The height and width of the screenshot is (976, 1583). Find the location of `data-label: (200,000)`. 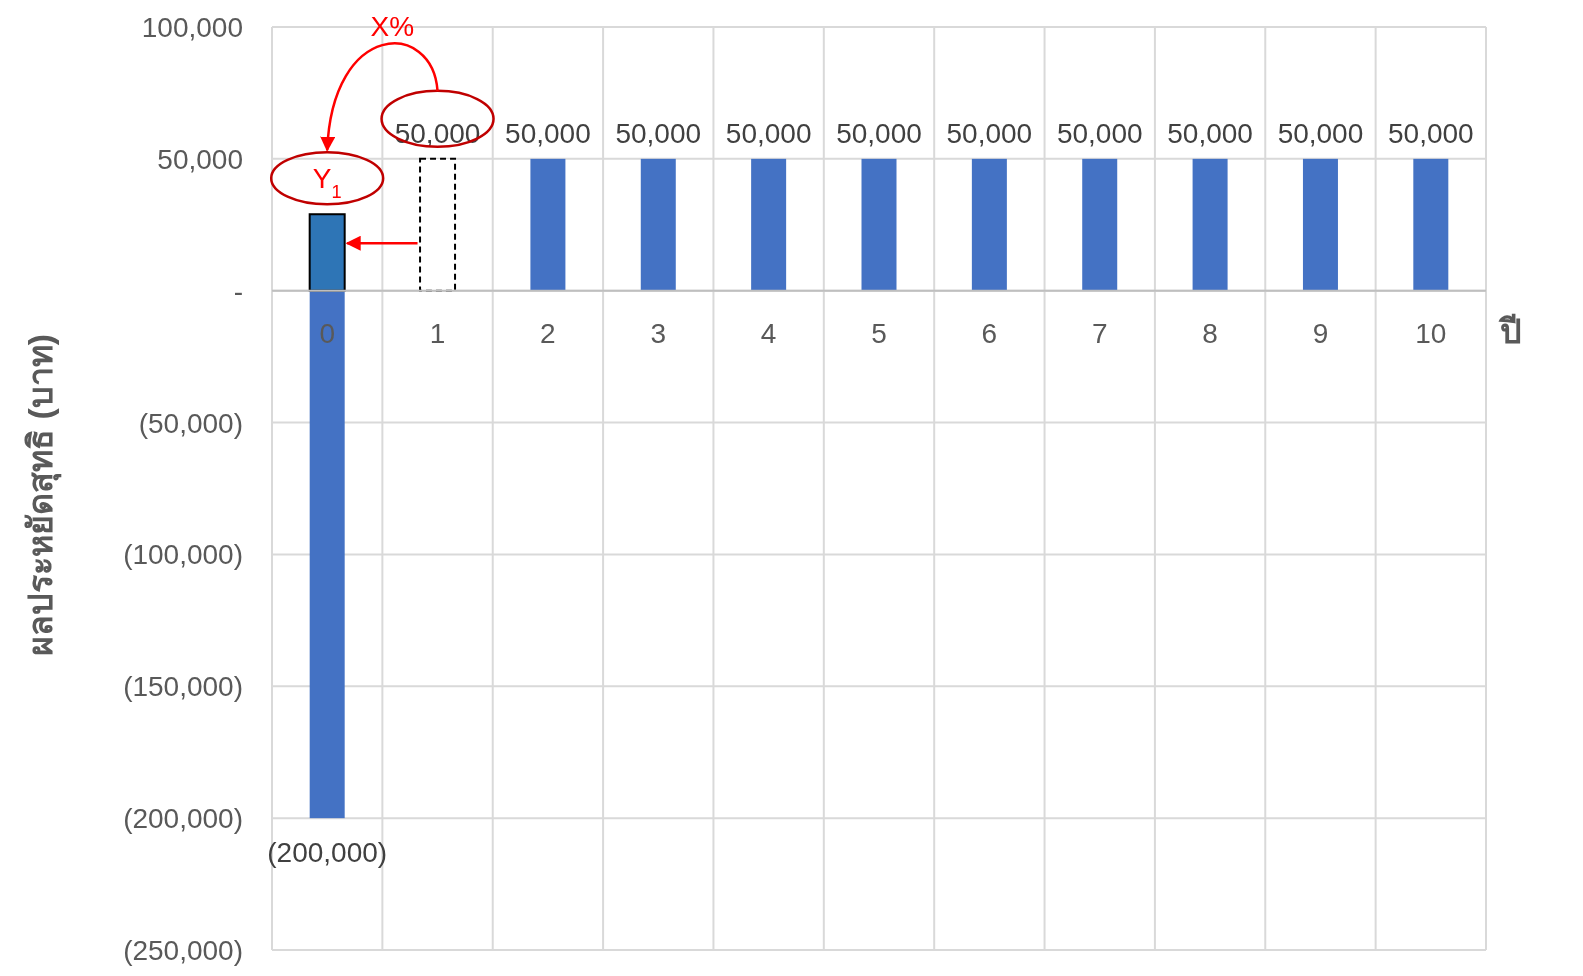

data-label: (200,000) is located at coordinates (327, 853).